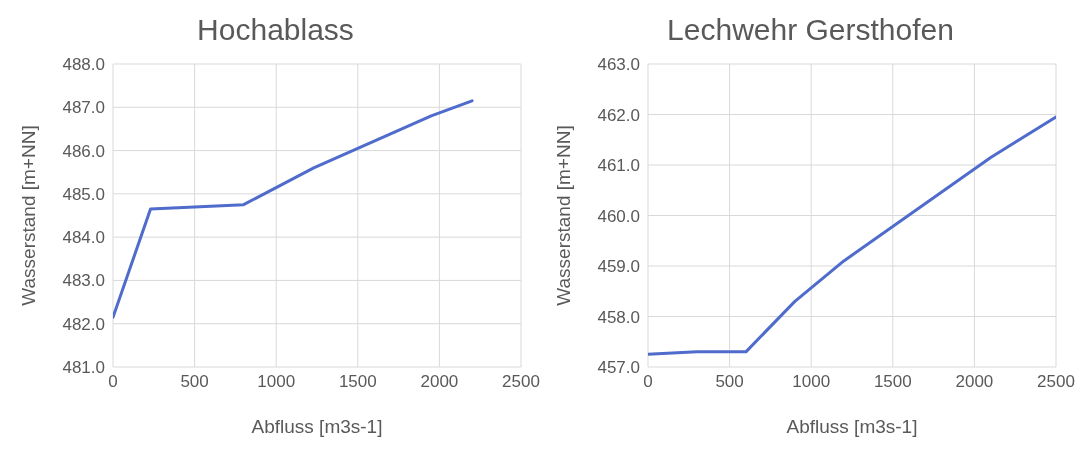  What do you see at coordinates (83, 368) in the screenshot?
I see `y-tick-label: 481.0` at bounding box center [83, 368].